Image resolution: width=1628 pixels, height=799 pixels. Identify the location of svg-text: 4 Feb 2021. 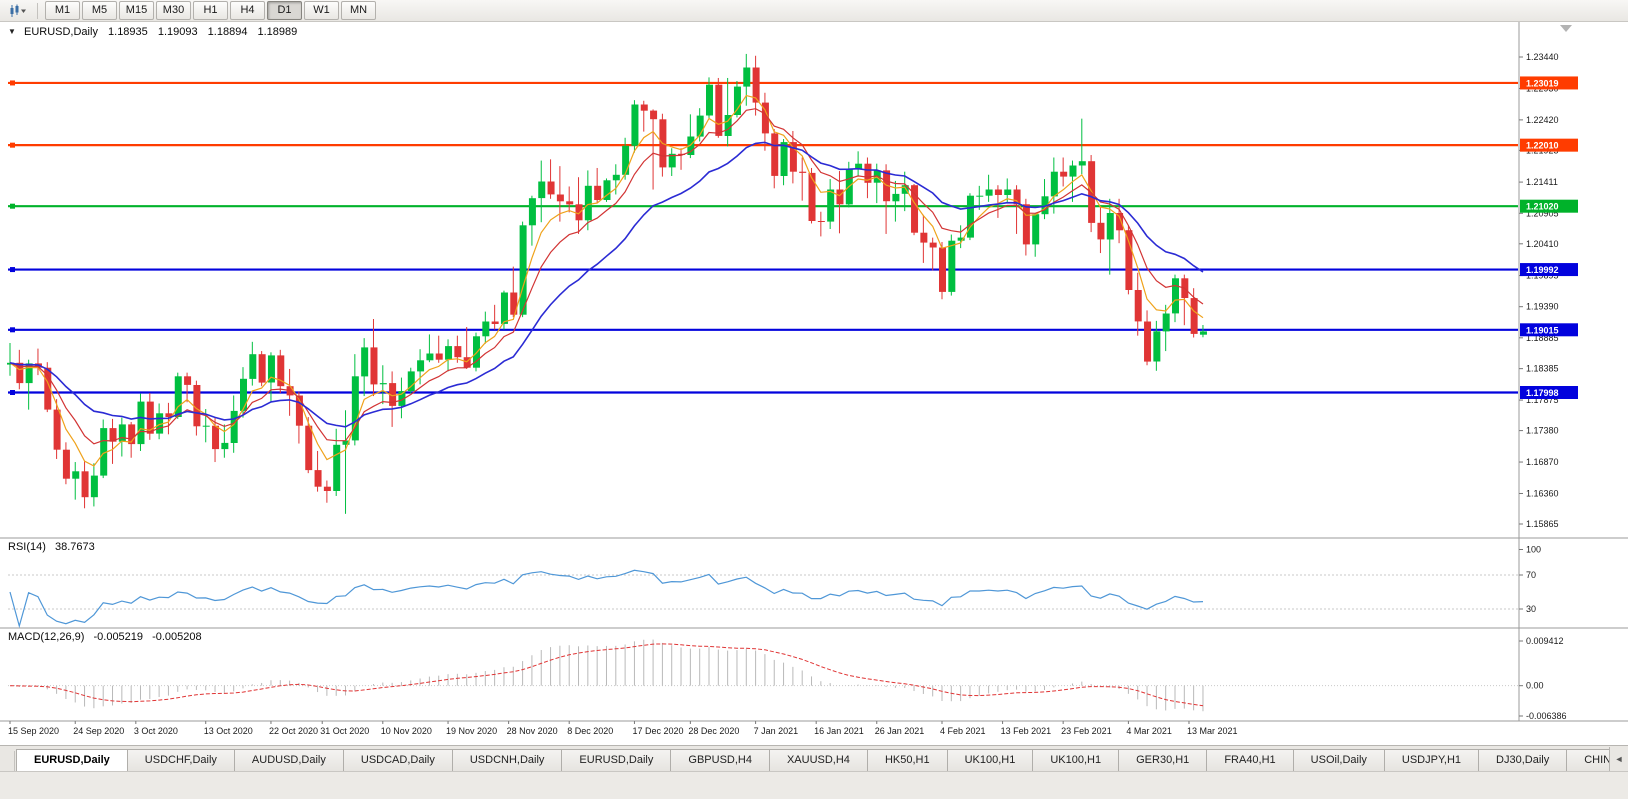
(963, 731).